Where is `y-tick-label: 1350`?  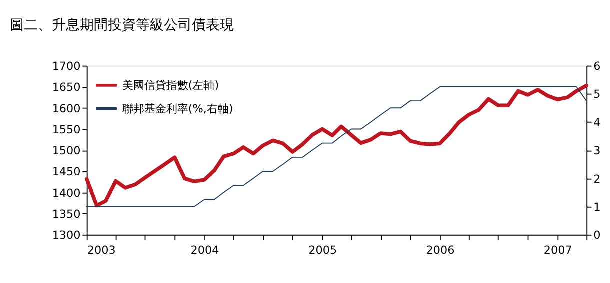
y-tick-label: 1350 is located at coordinates (66, 214).